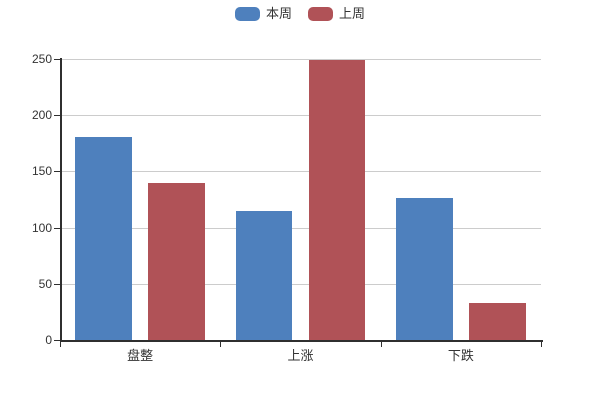  Describe the element at coordinates (48, 340) in the screenshot. I see `y-tick-label: 0` at that location.